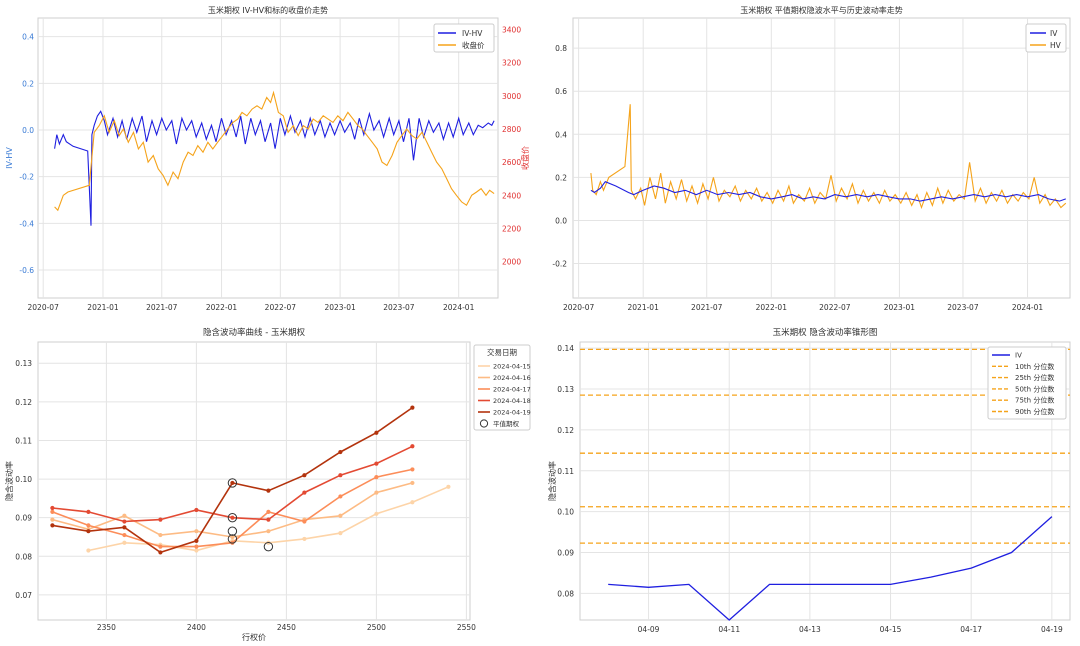 This screenshot has height=646, width=1080. What do you see at coordinates (196, 627) in the screenshot?
I see `x-tick-label: 2400` at bounding box center [196, 627].